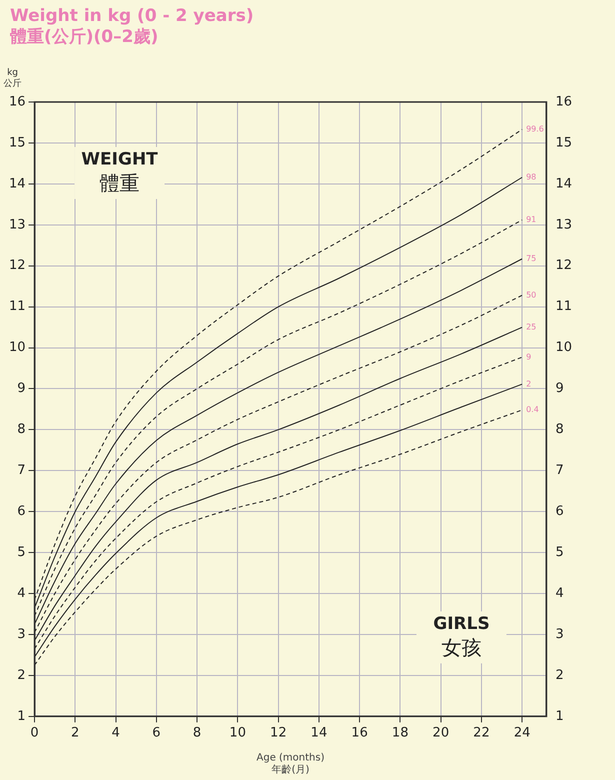 The height and width of the screenshot is (780, 615). Describe the element at coordinates (13, 78) in the screenshot. I see `y-axis-title: kg 公斤` at that location.